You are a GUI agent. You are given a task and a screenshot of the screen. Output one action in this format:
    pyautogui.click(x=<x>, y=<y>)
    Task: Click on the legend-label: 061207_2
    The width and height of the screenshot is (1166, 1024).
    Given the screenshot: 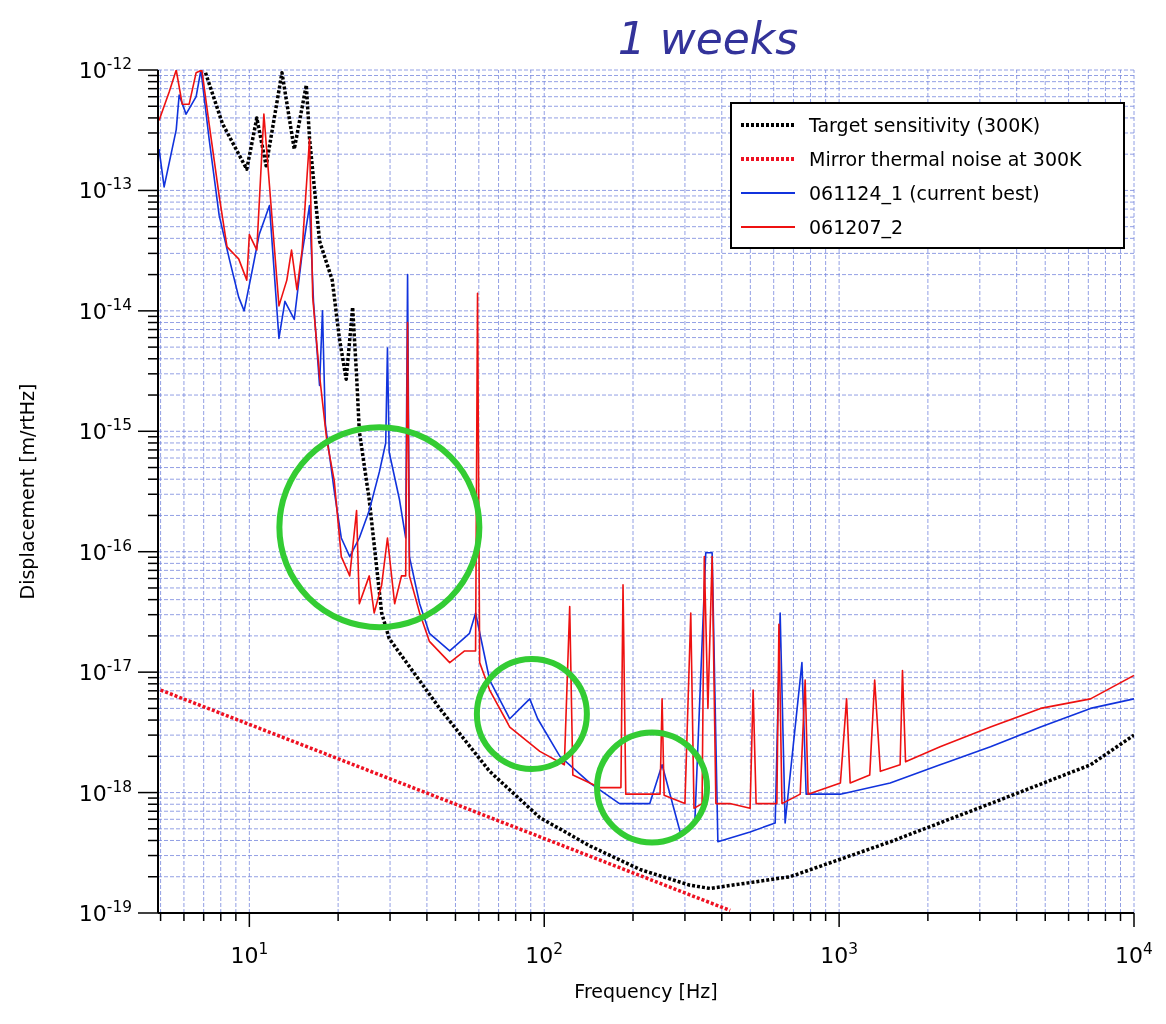 What is the action you would take?
    pyautogui.click(x=856, y=227)
    